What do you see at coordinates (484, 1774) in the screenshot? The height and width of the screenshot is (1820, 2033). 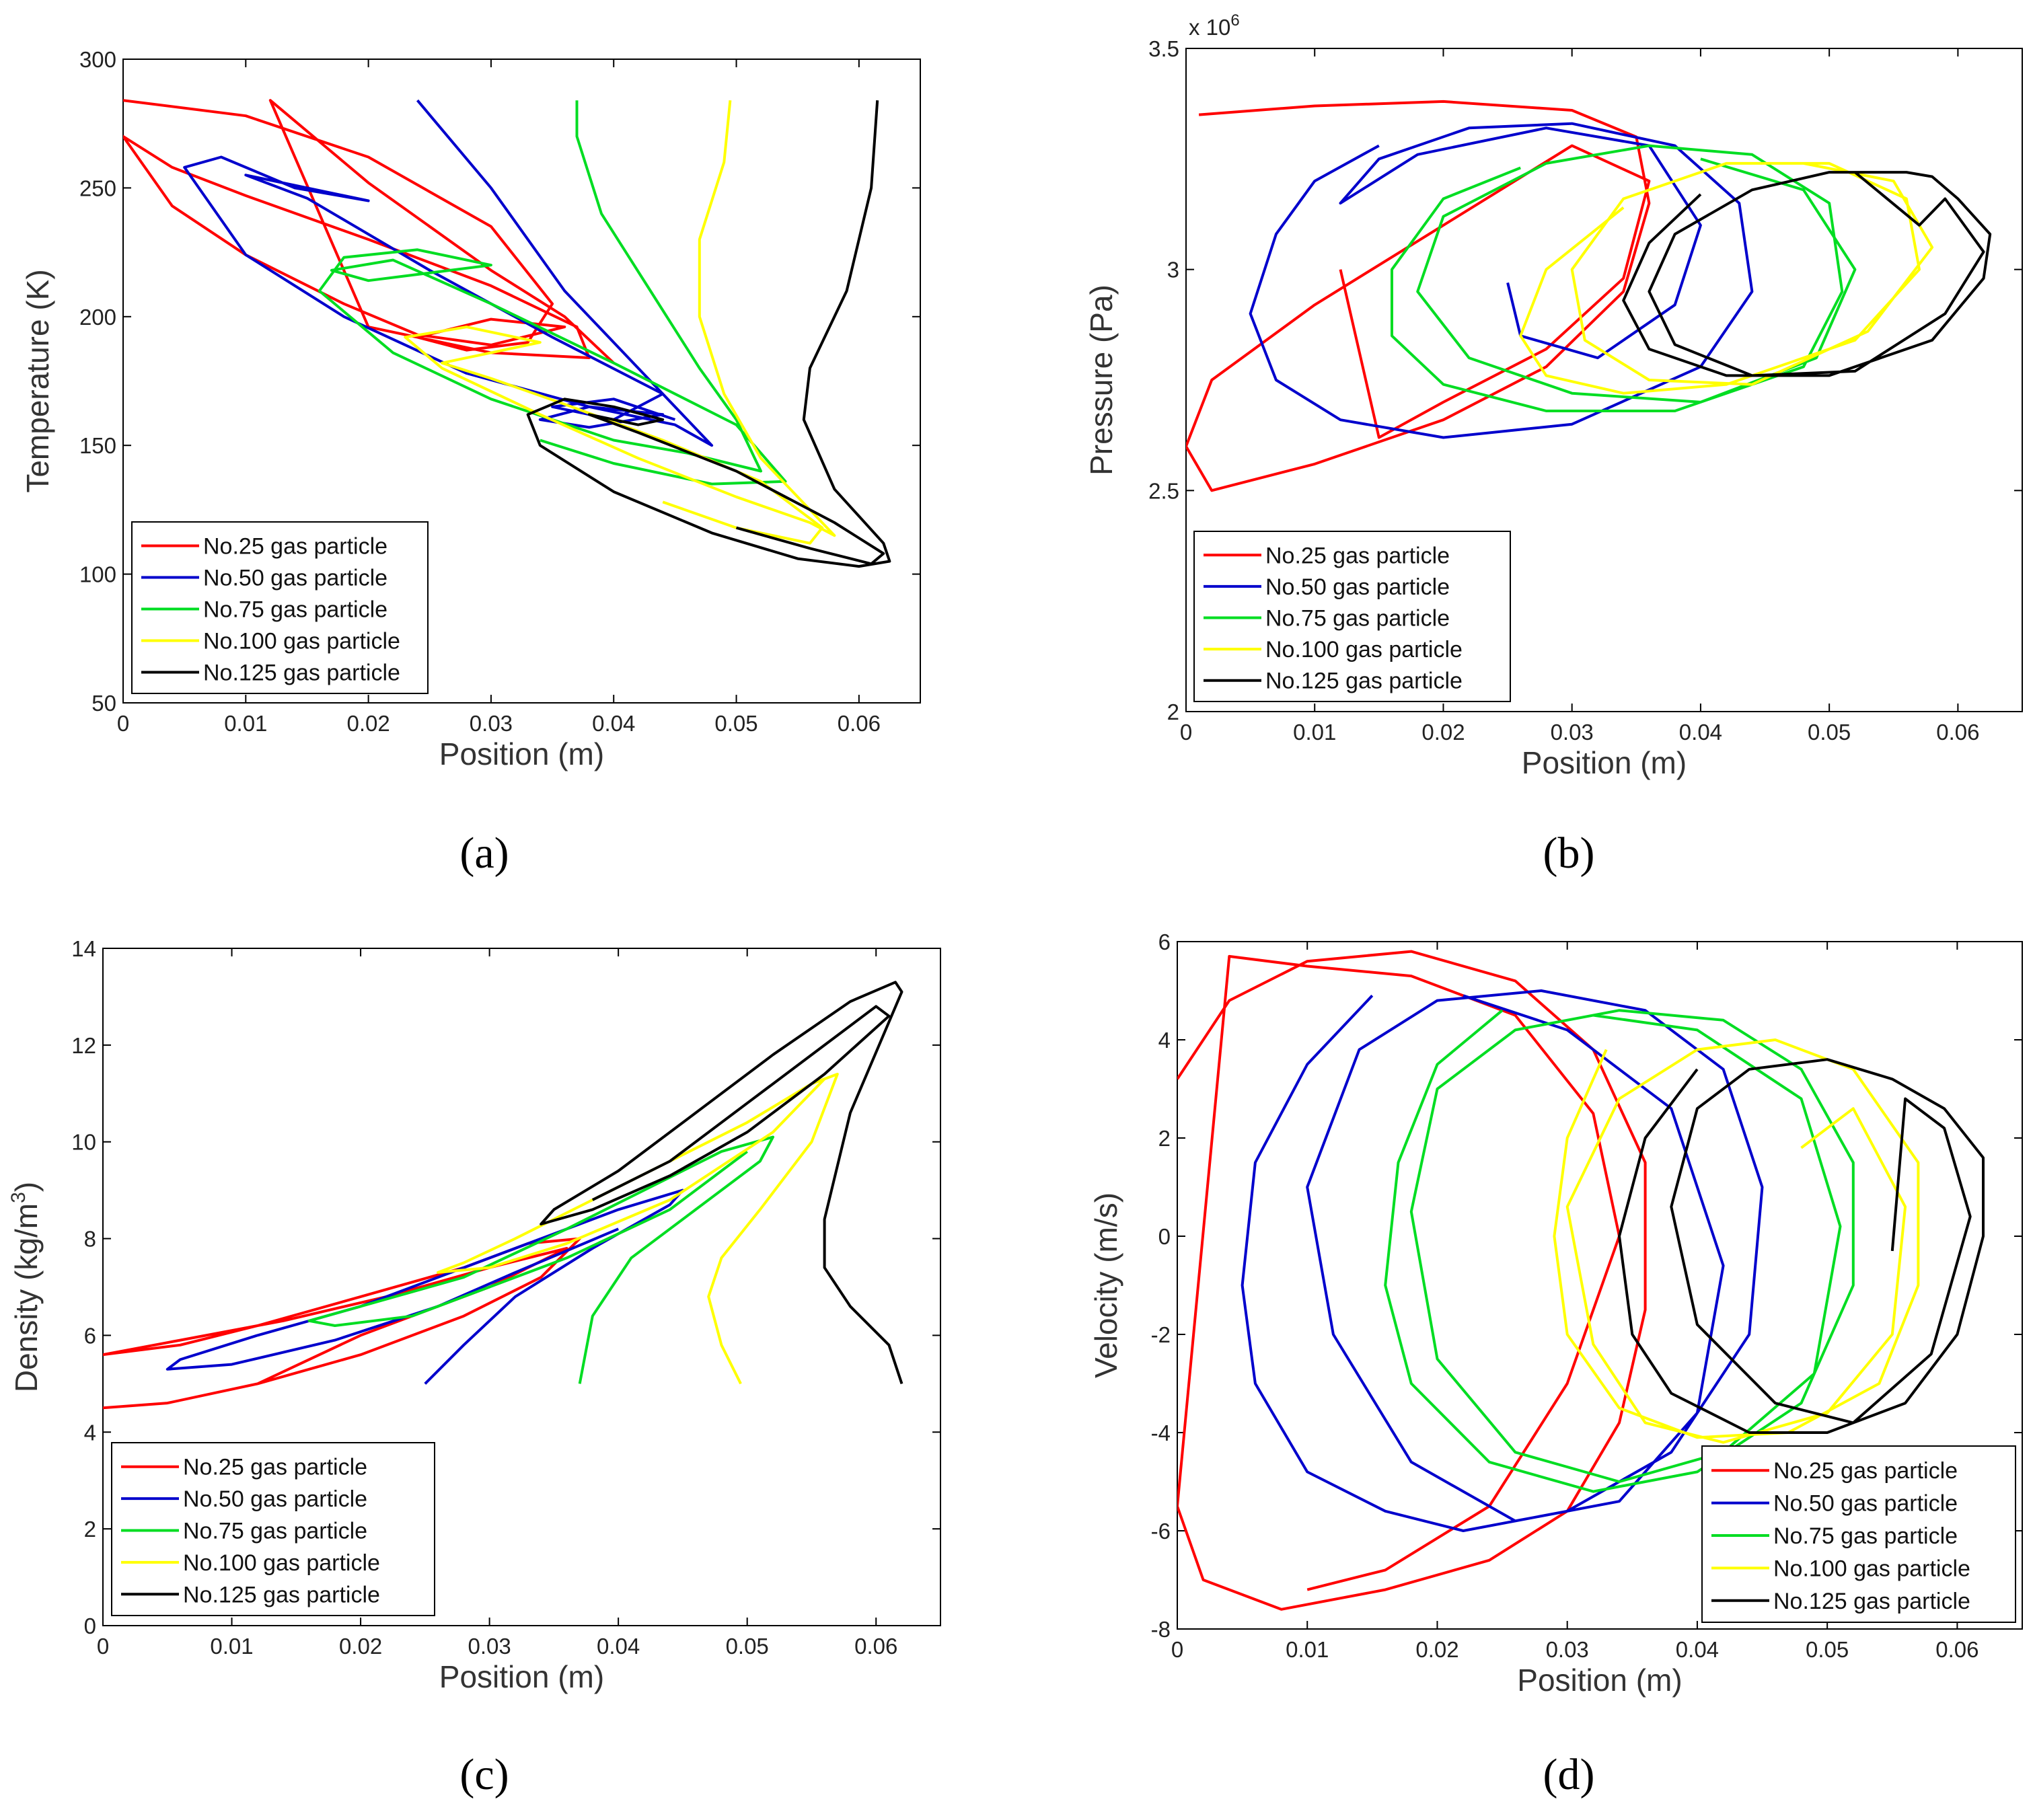 I see `panel-label-c: (c)` at bounding box center [484, 1774].